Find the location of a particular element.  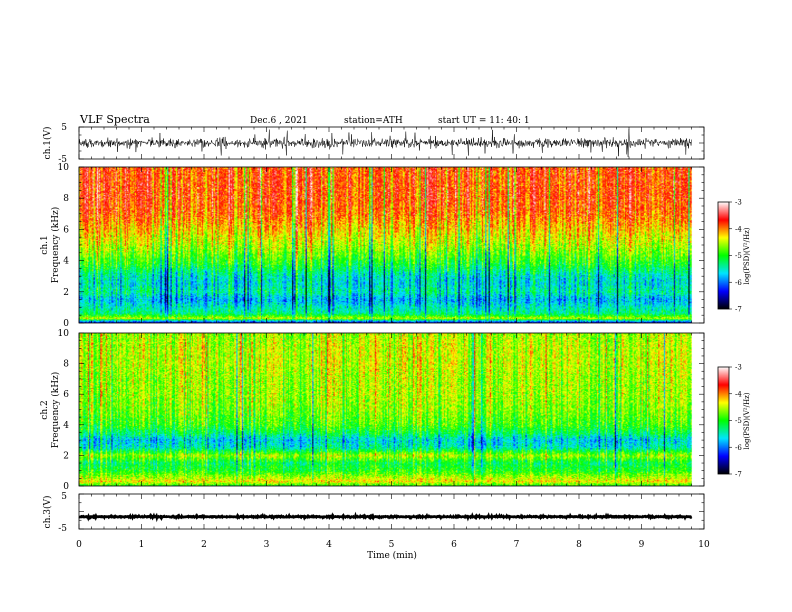

ch1-spectrogram-ylabel-frequency: Frequency (kHz) is located at coordinates (55, 245).